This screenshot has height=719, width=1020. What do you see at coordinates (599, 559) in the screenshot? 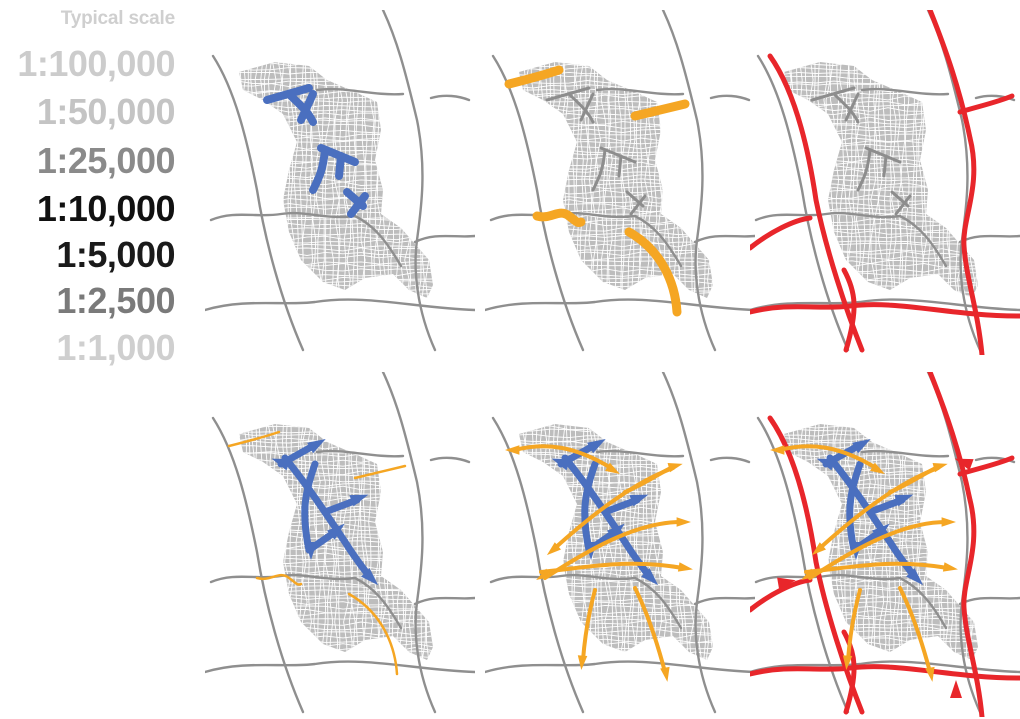
I see `district-movement-arrows` at bounding box center [599, 559].